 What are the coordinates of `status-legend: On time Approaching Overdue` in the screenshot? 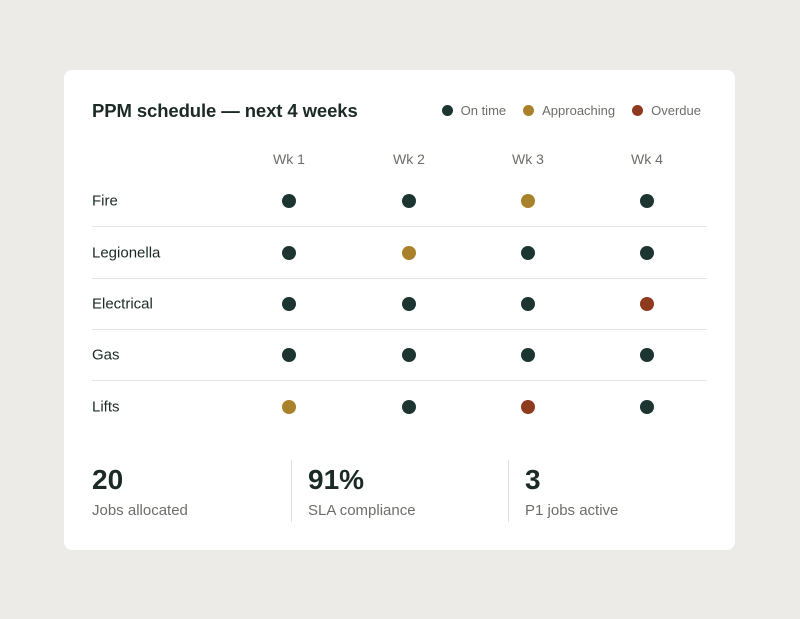 It's located at (571, 110).